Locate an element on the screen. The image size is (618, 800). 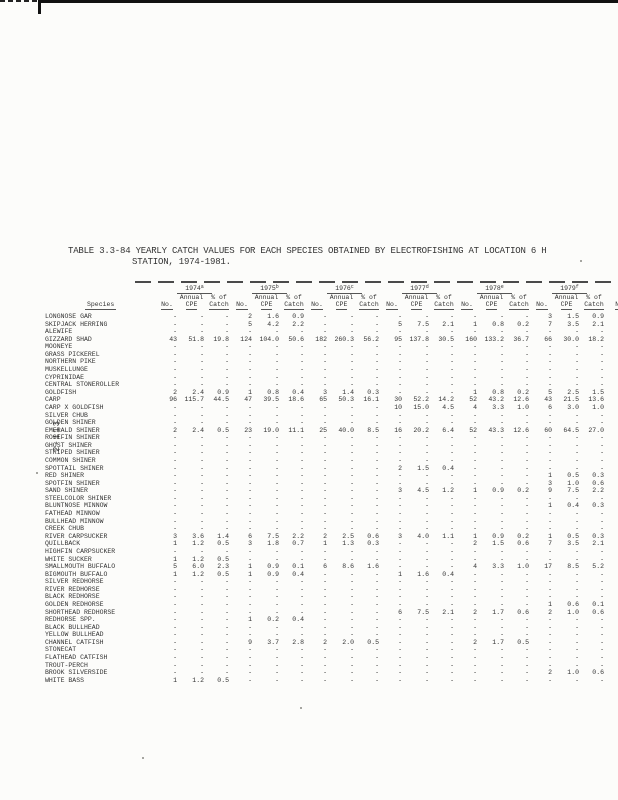
table-row: NORTHERN PIKE - - - - - - - - - - - - - - - - - - is located at coordinates (331, 362).